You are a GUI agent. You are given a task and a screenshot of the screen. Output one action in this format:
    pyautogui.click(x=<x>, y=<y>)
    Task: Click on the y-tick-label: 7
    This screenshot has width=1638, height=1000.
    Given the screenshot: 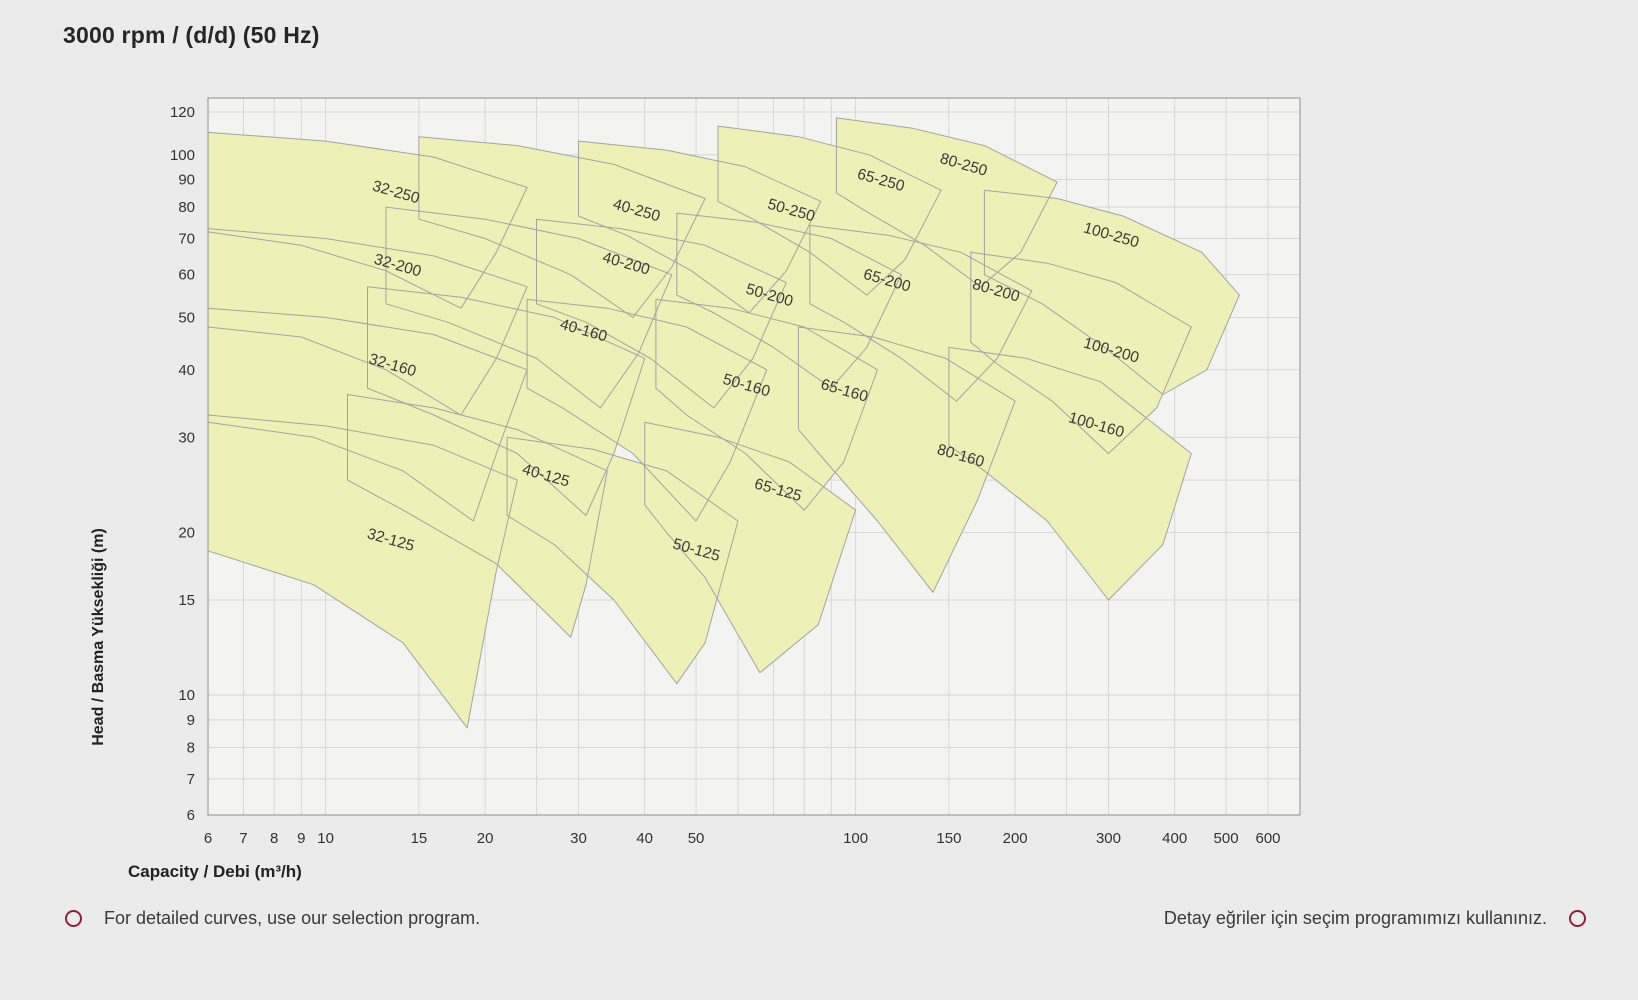 What is the action you would take?
    pyautogui.click(x=191, y=779)
    